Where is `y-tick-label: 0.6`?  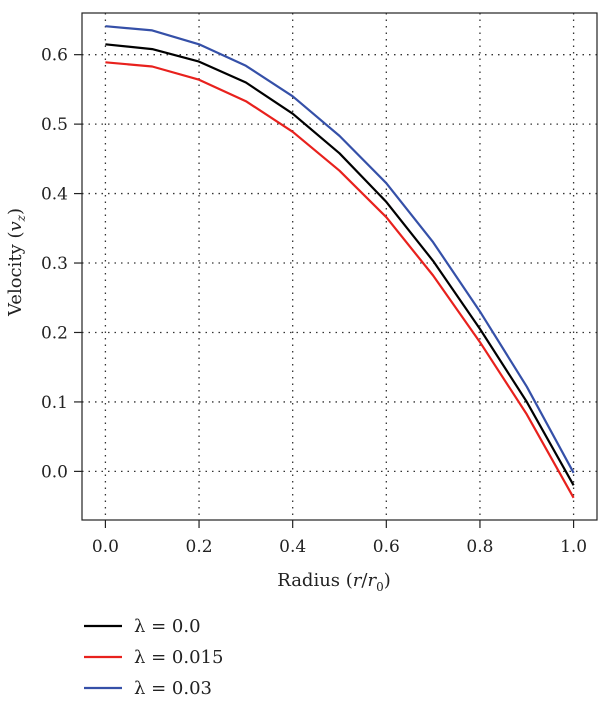
y-tick-label: 0.6 is located at coordinates (54, 56).